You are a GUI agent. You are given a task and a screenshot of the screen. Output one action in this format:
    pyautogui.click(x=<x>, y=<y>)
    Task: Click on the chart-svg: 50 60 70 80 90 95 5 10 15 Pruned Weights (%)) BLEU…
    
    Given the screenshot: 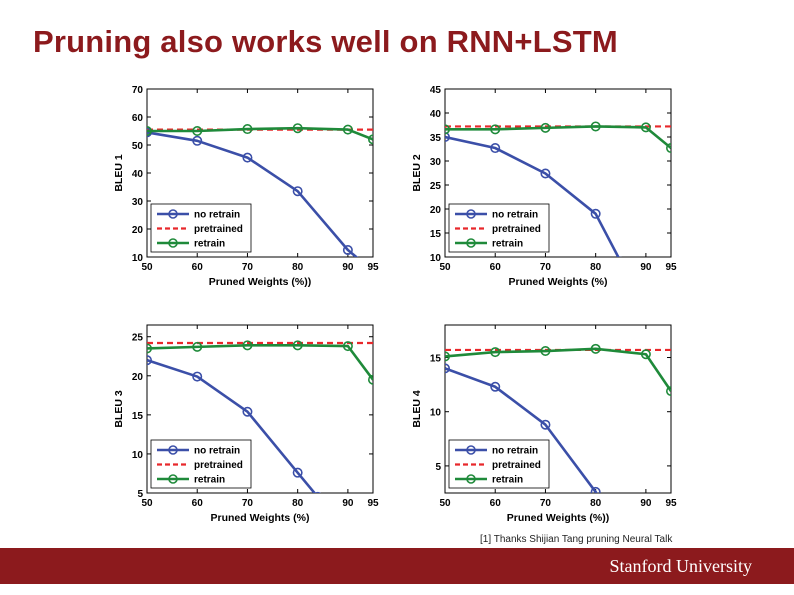 What is the action you would take?
    pyautogui.click(x=544, y=424)
    